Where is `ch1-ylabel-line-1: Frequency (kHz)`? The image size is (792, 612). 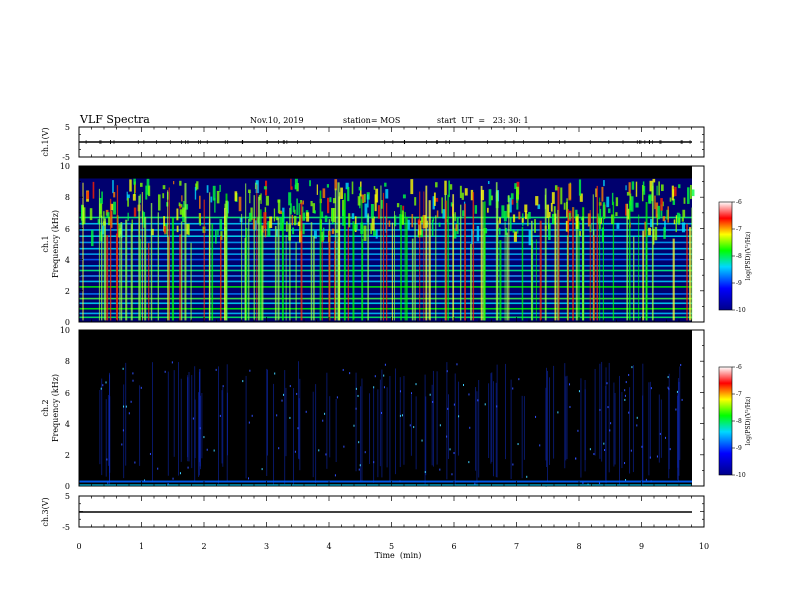
ch1-ylabel-line-1: Frequency (kHz) is located at coordinates (55, 244).